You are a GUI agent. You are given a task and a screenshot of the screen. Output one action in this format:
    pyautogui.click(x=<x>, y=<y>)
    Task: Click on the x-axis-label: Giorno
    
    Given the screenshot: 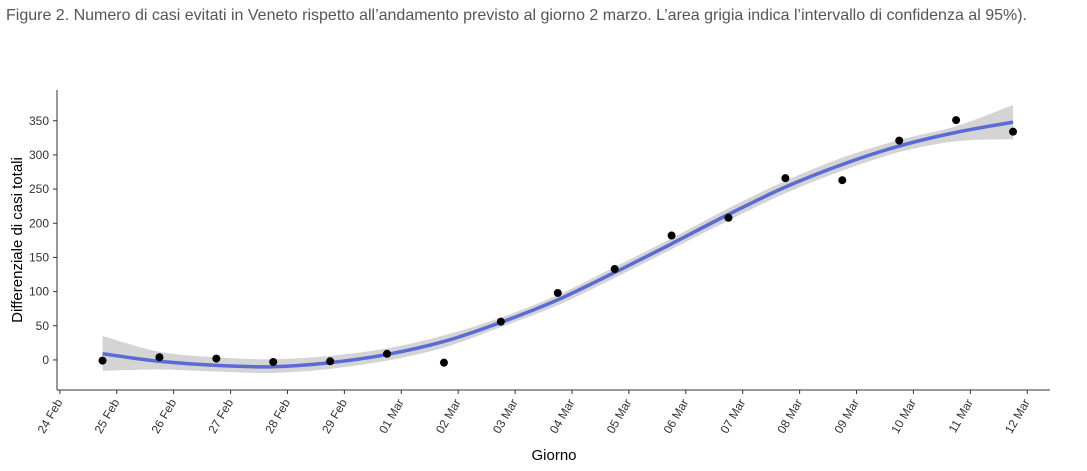 What is the action you would take?
    pyautogui.click(x=553, y=455)
    